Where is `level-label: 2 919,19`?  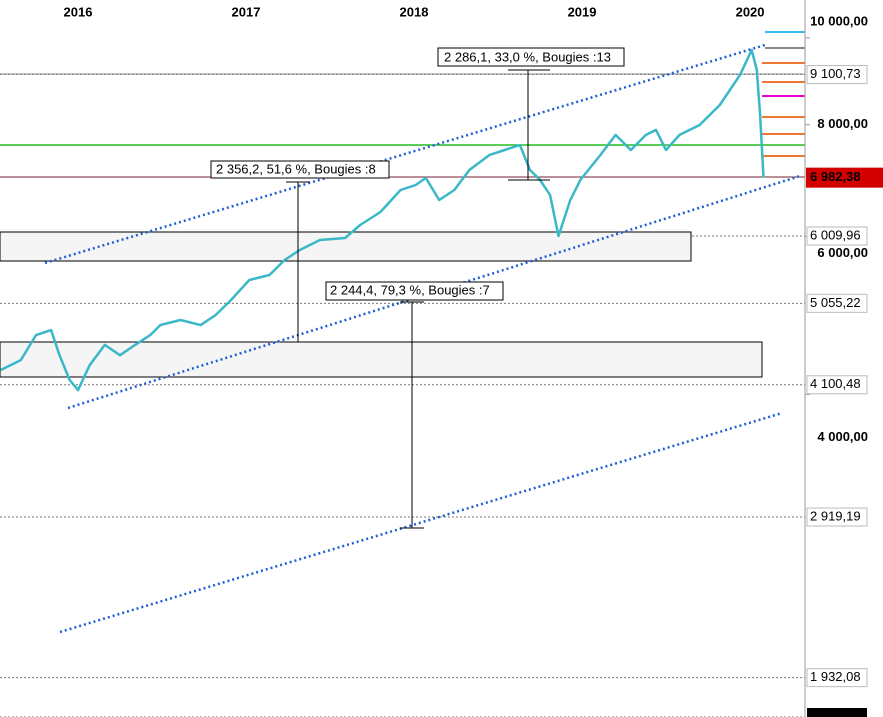 level-label: 2 919,19 is located at coordinates (835, 515).